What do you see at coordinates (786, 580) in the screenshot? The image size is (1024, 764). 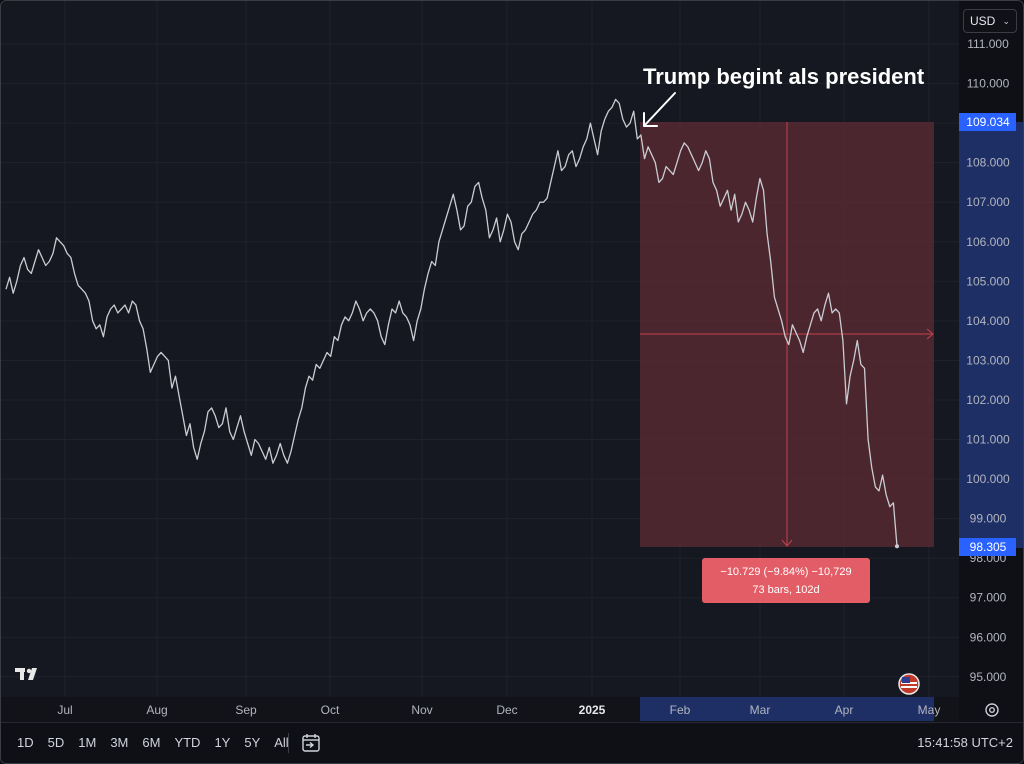 I see `measure-label` at bounding box center [786, 580].